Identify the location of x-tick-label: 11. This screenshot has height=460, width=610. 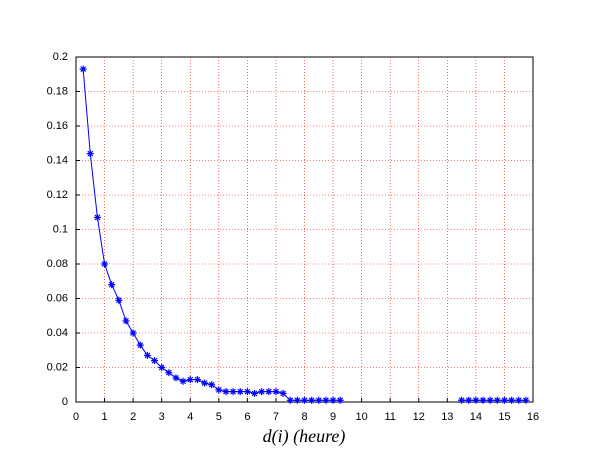
(389, 417).